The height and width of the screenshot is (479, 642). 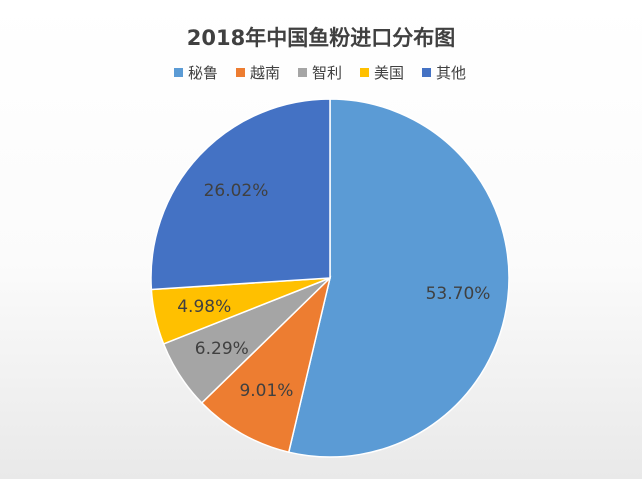 What do you see at coordinates (458, 294) in the screenshot?
I see `data-label-0: 53.70%` at bounding box center [458, 294].